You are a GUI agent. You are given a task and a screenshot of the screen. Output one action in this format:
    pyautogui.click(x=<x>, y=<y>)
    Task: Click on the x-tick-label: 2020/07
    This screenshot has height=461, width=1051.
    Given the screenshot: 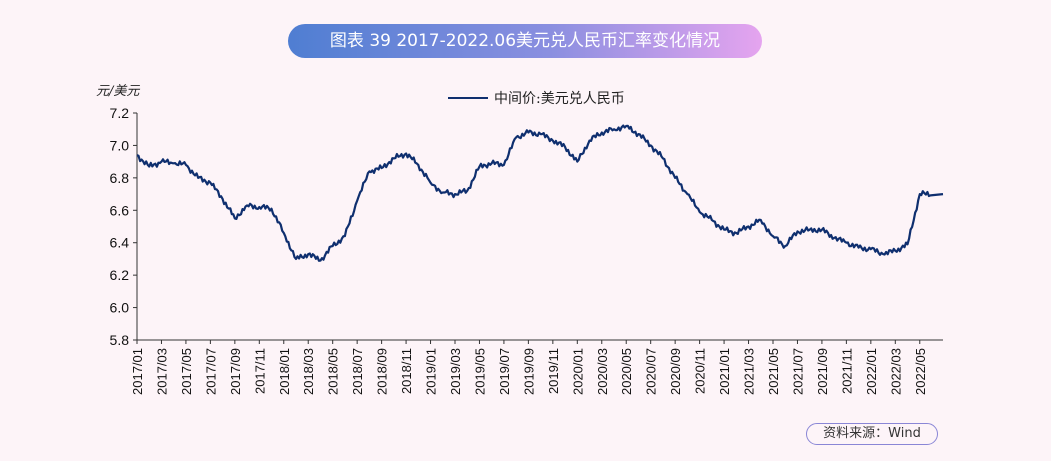 What is the action you would take?
    pyautogui.click(x=651, y=371)
    